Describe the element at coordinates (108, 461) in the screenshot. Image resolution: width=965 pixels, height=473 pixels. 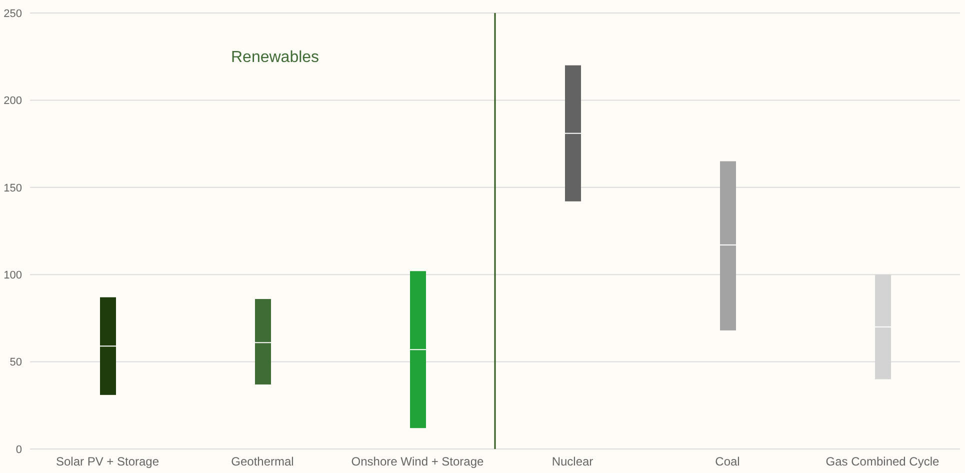
I see `x-tick-label: Solar PV + Storage` at that location.